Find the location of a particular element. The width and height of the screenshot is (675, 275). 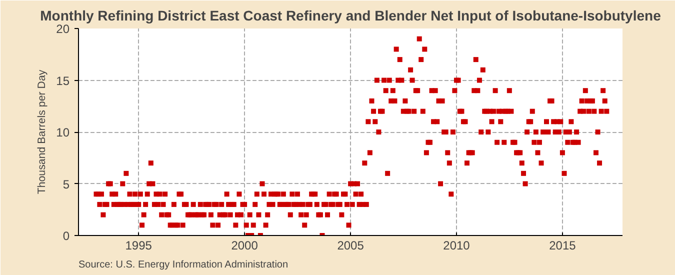

chart-title: Monthly Refining District East Coast Refinery and Blender Net Input of Isobutane-Isobutylene is located at coordinates (351, 16).